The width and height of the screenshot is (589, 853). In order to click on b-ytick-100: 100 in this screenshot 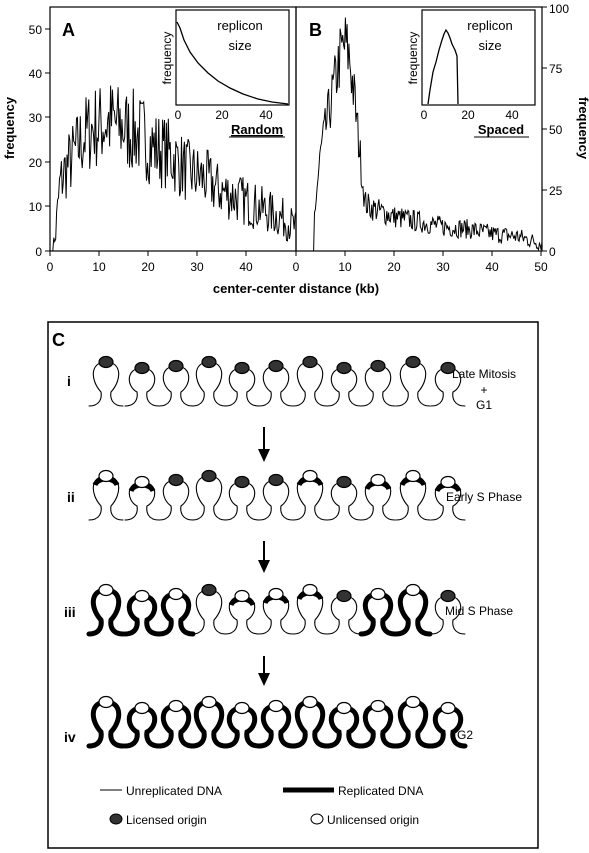, I will do `click(559, 9)`.